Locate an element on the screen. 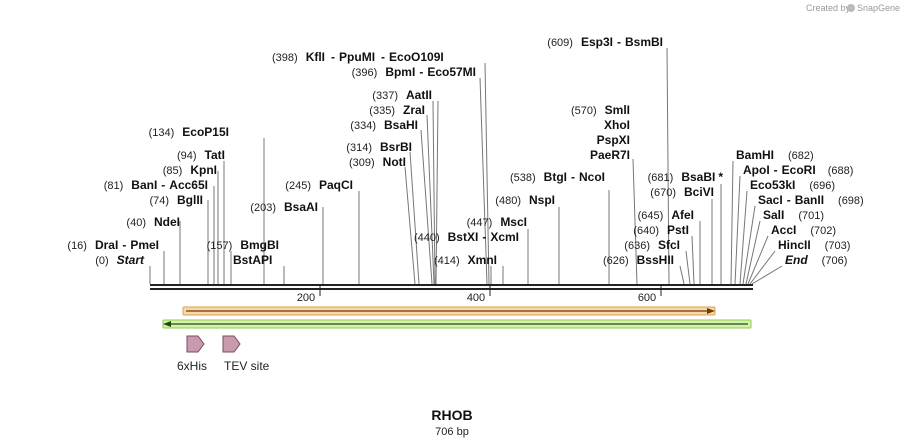 This screenshot has width=904, height=447. sequence-backbone is located at coordinates (451, 290).